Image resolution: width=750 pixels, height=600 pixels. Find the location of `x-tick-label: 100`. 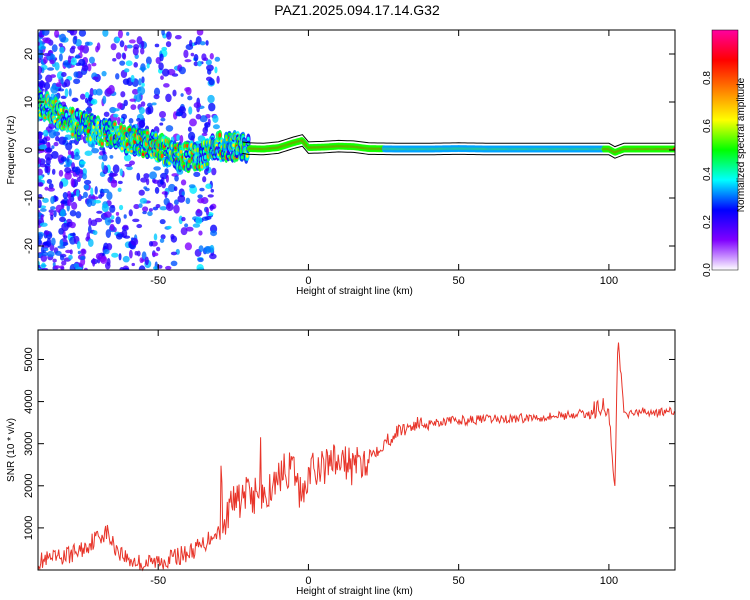

x-tick-label: 100 is located at coordinates (609, 281).